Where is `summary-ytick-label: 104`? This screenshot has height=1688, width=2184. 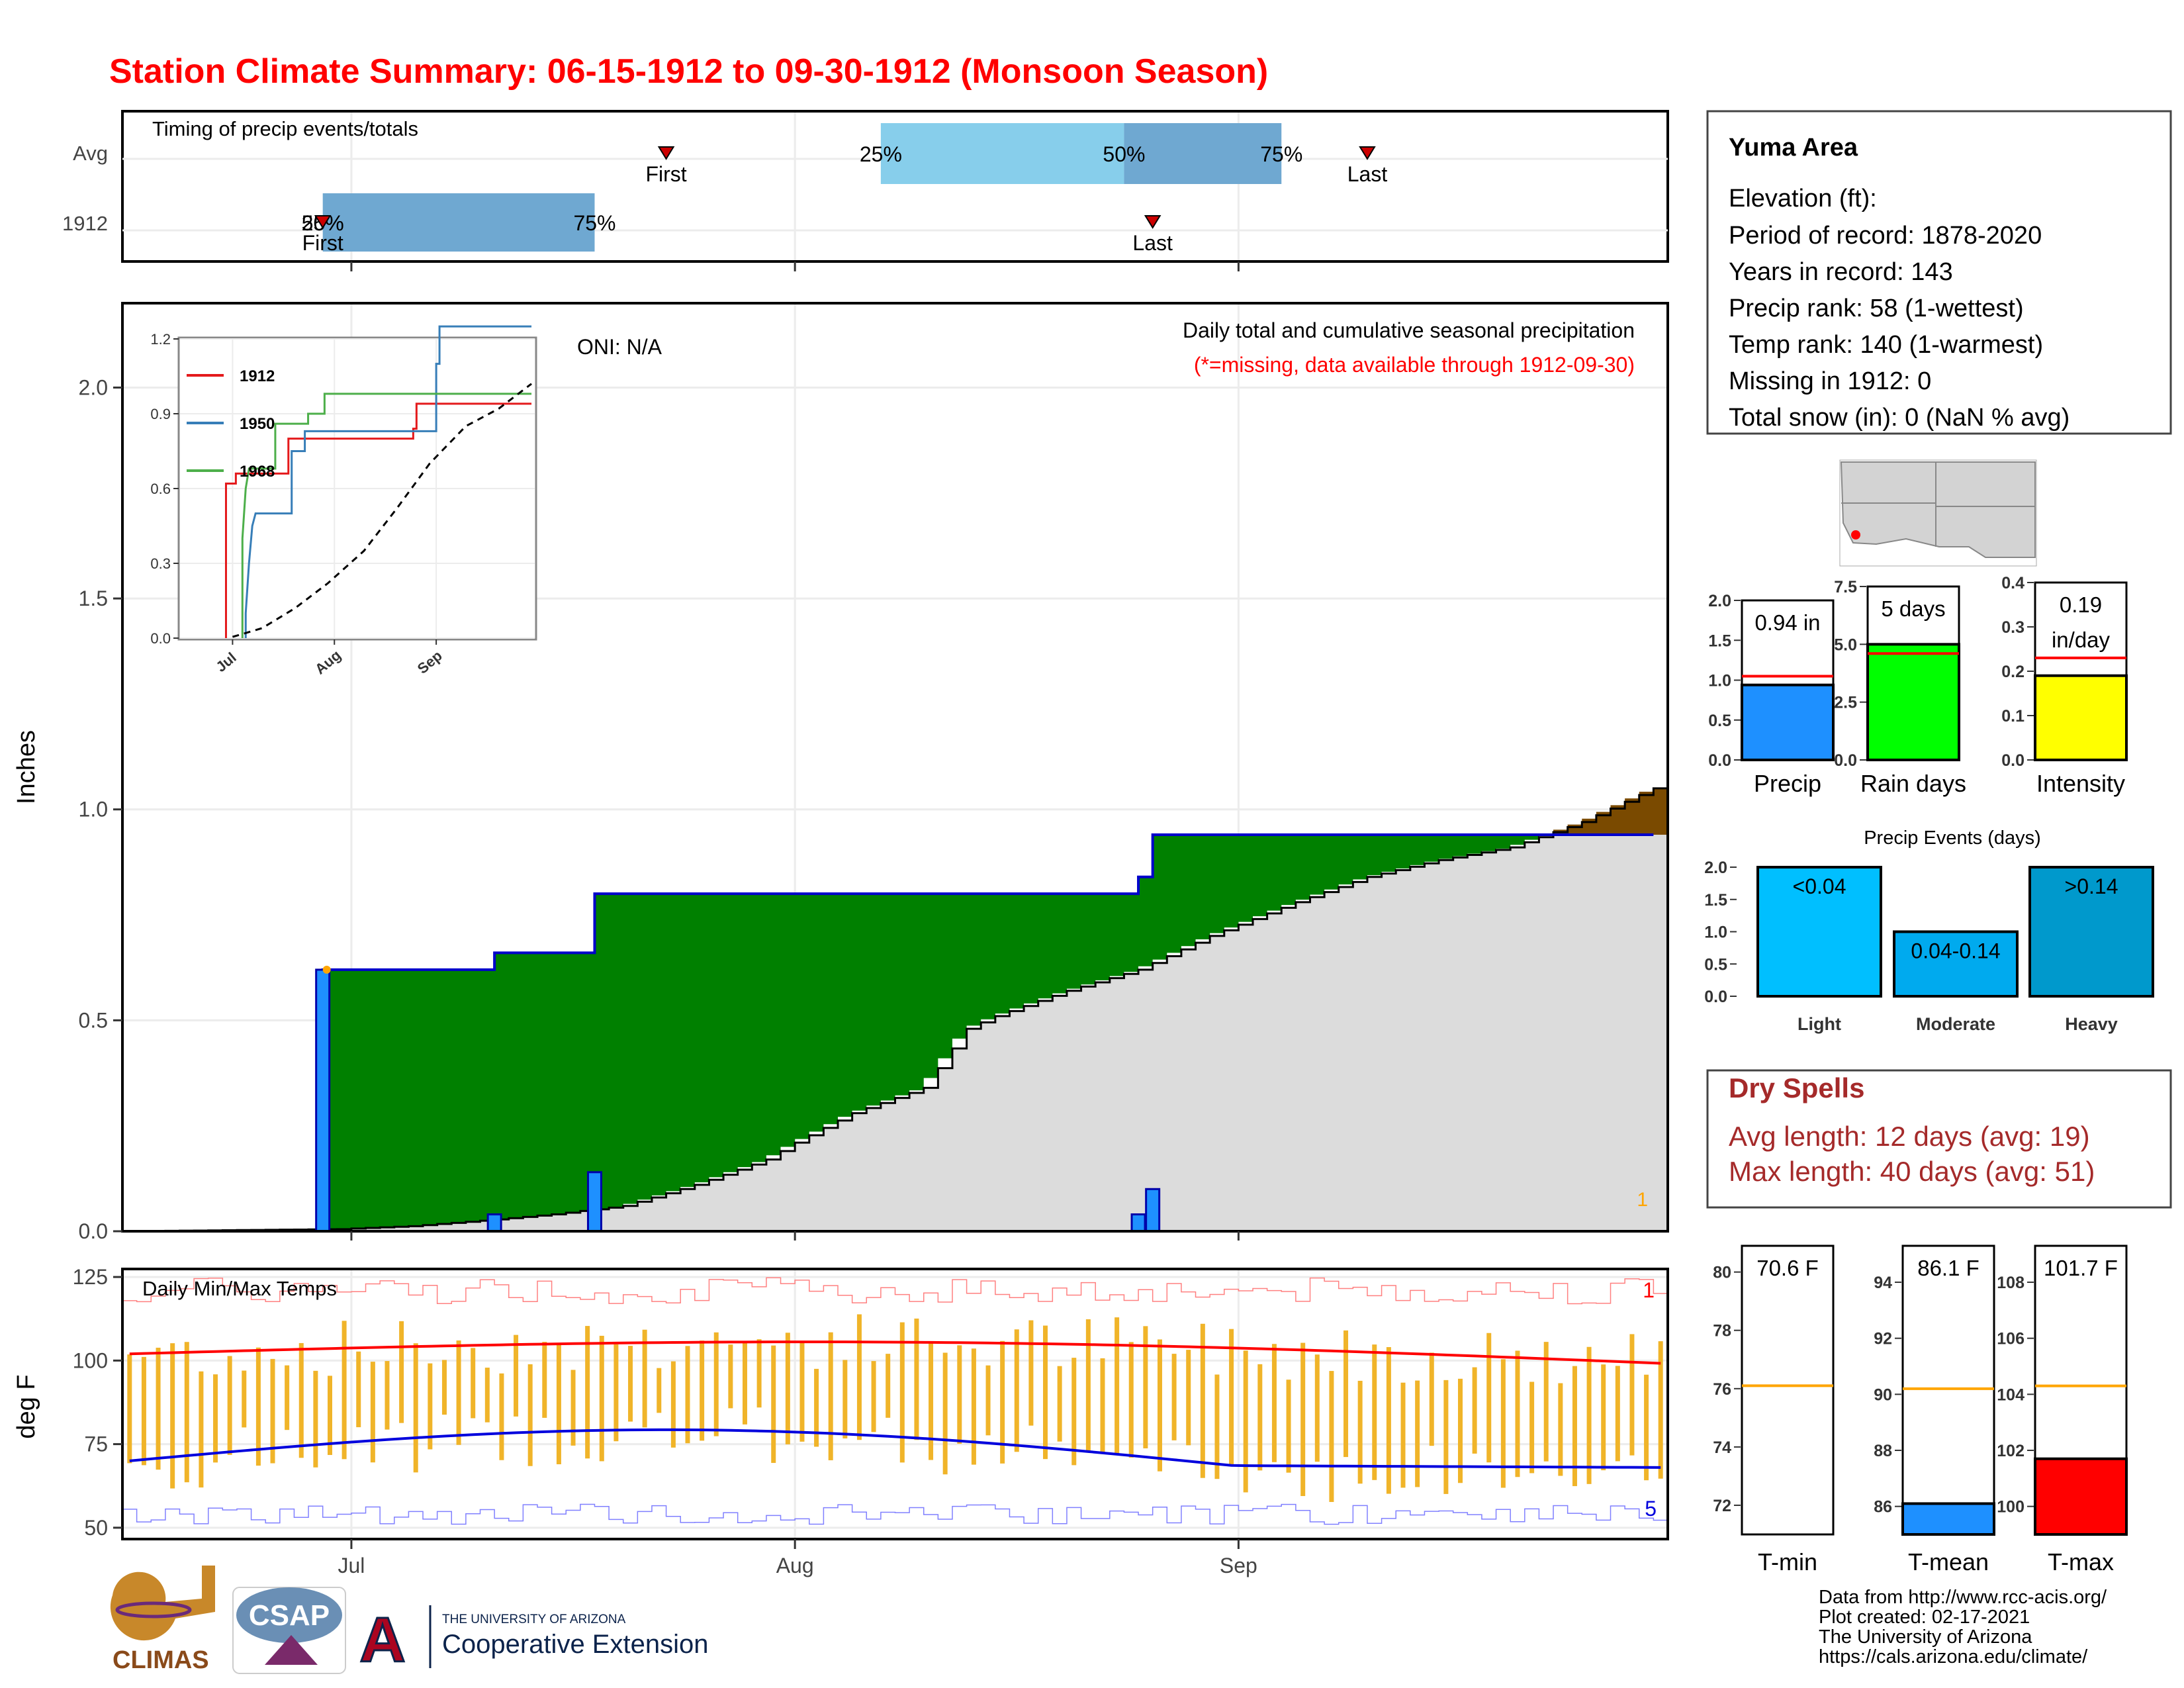
summary-ytick-label: 104 is located at coordinates (2011, 1394).